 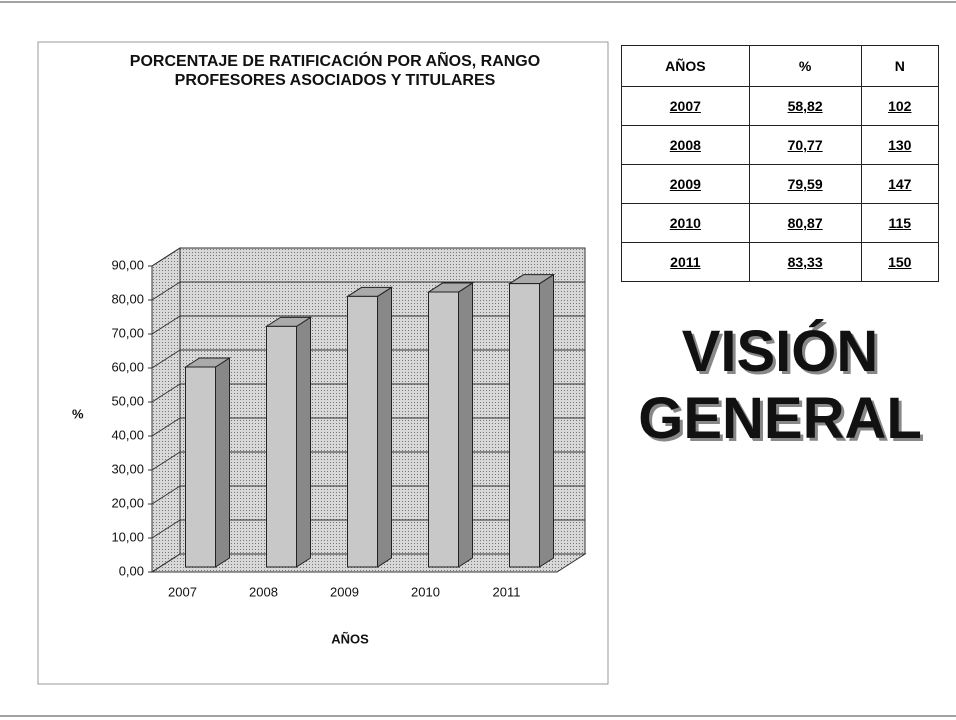 What do you see at coordinates (425, 591) in the screenshot?
I see `x-tick-label: 2010` at bounding box center [425, 591].